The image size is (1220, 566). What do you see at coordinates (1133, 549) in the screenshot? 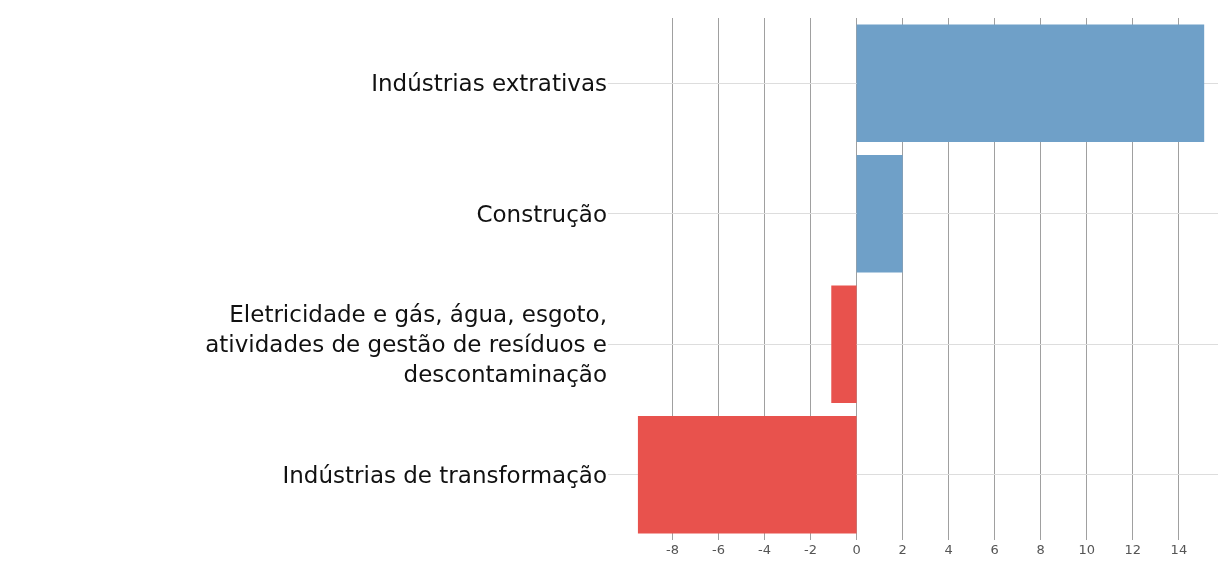
I see `x-tick-label: 12` at bounding box center [1133, 549].